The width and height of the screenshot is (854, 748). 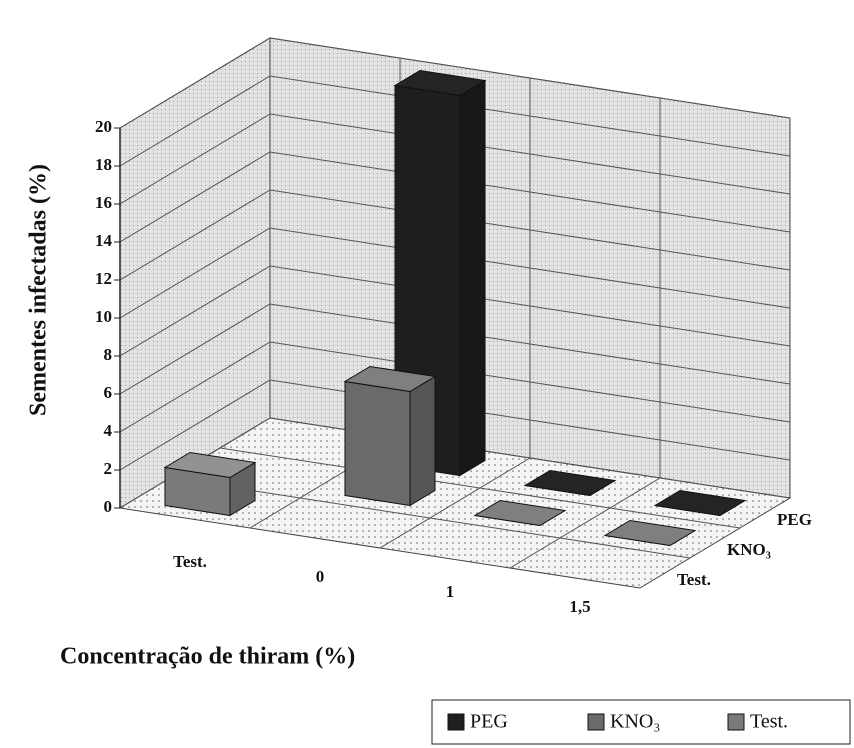 I want to click on x-tick-label: 1,5, so click(x=579, y=606).